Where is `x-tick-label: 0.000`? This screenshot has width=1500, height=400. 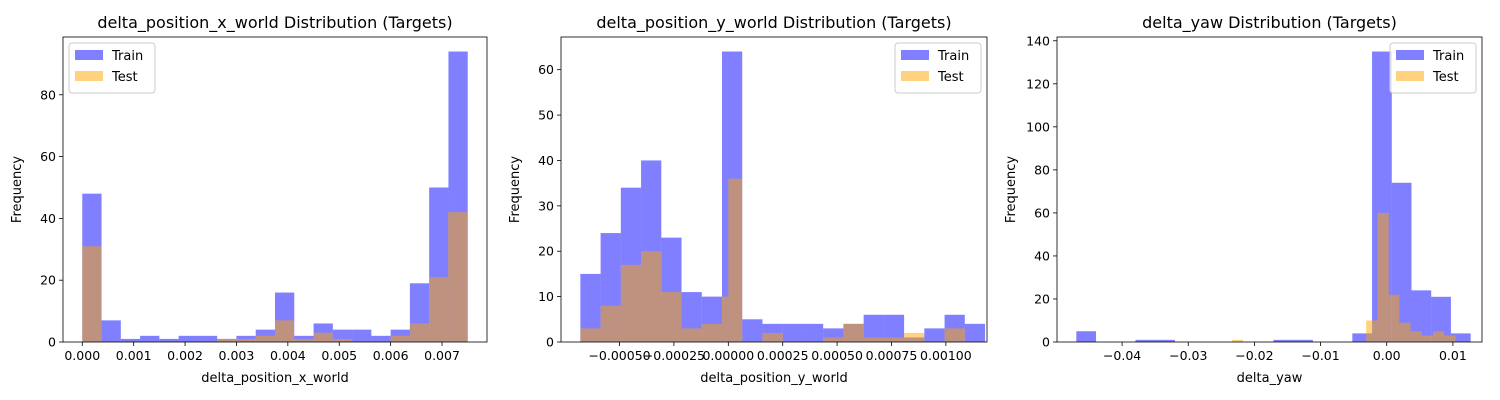
x-tick-label: 0.000 is located at coordinates (82, 355).